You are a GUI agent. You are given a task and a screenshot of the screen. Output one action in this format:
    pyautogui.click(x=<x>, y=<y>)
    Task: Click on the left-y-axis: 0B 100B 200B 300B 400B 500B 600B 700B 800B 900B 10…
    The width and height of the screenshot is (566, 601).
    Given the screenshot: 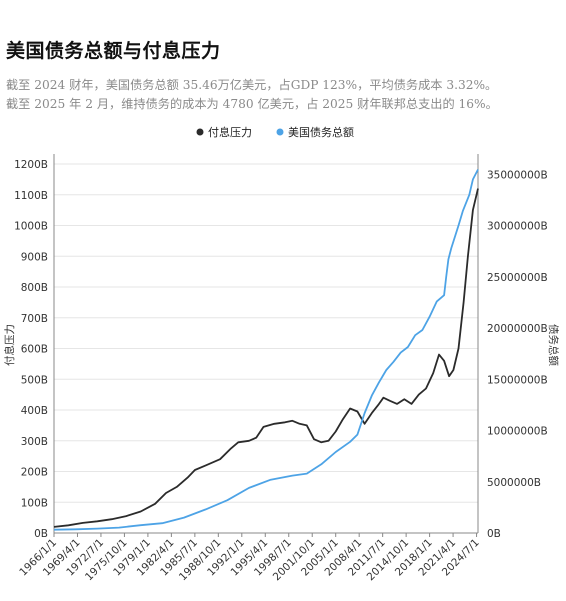 What is the action you would take?
    pyautogui.click(x=34, y=347)
    